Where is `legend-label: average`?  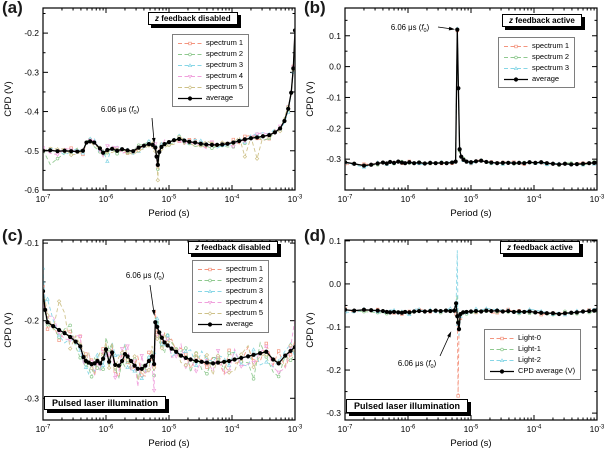 legend-label: average is located at coordinates (240, 323).